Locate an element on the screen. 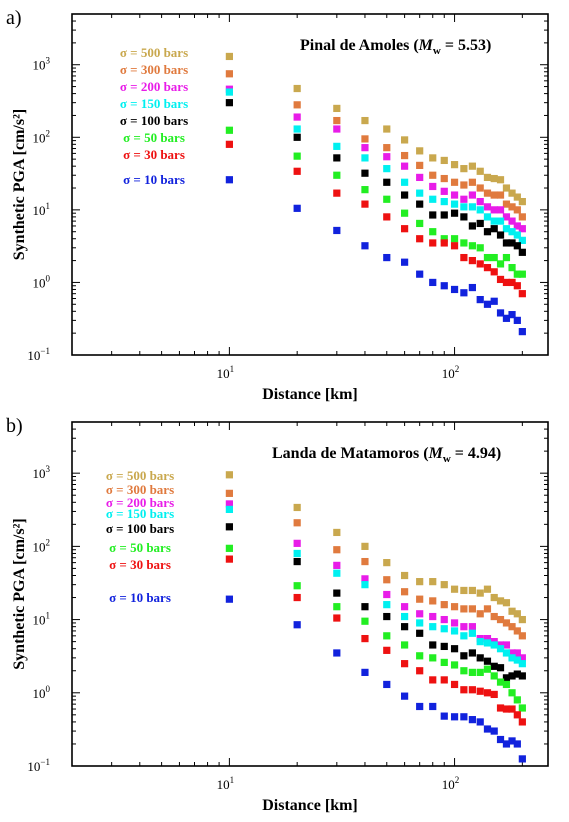 This screenshot has width=569, height=822. y-tick-label-base: 10 is located at coordinates (39, 65).